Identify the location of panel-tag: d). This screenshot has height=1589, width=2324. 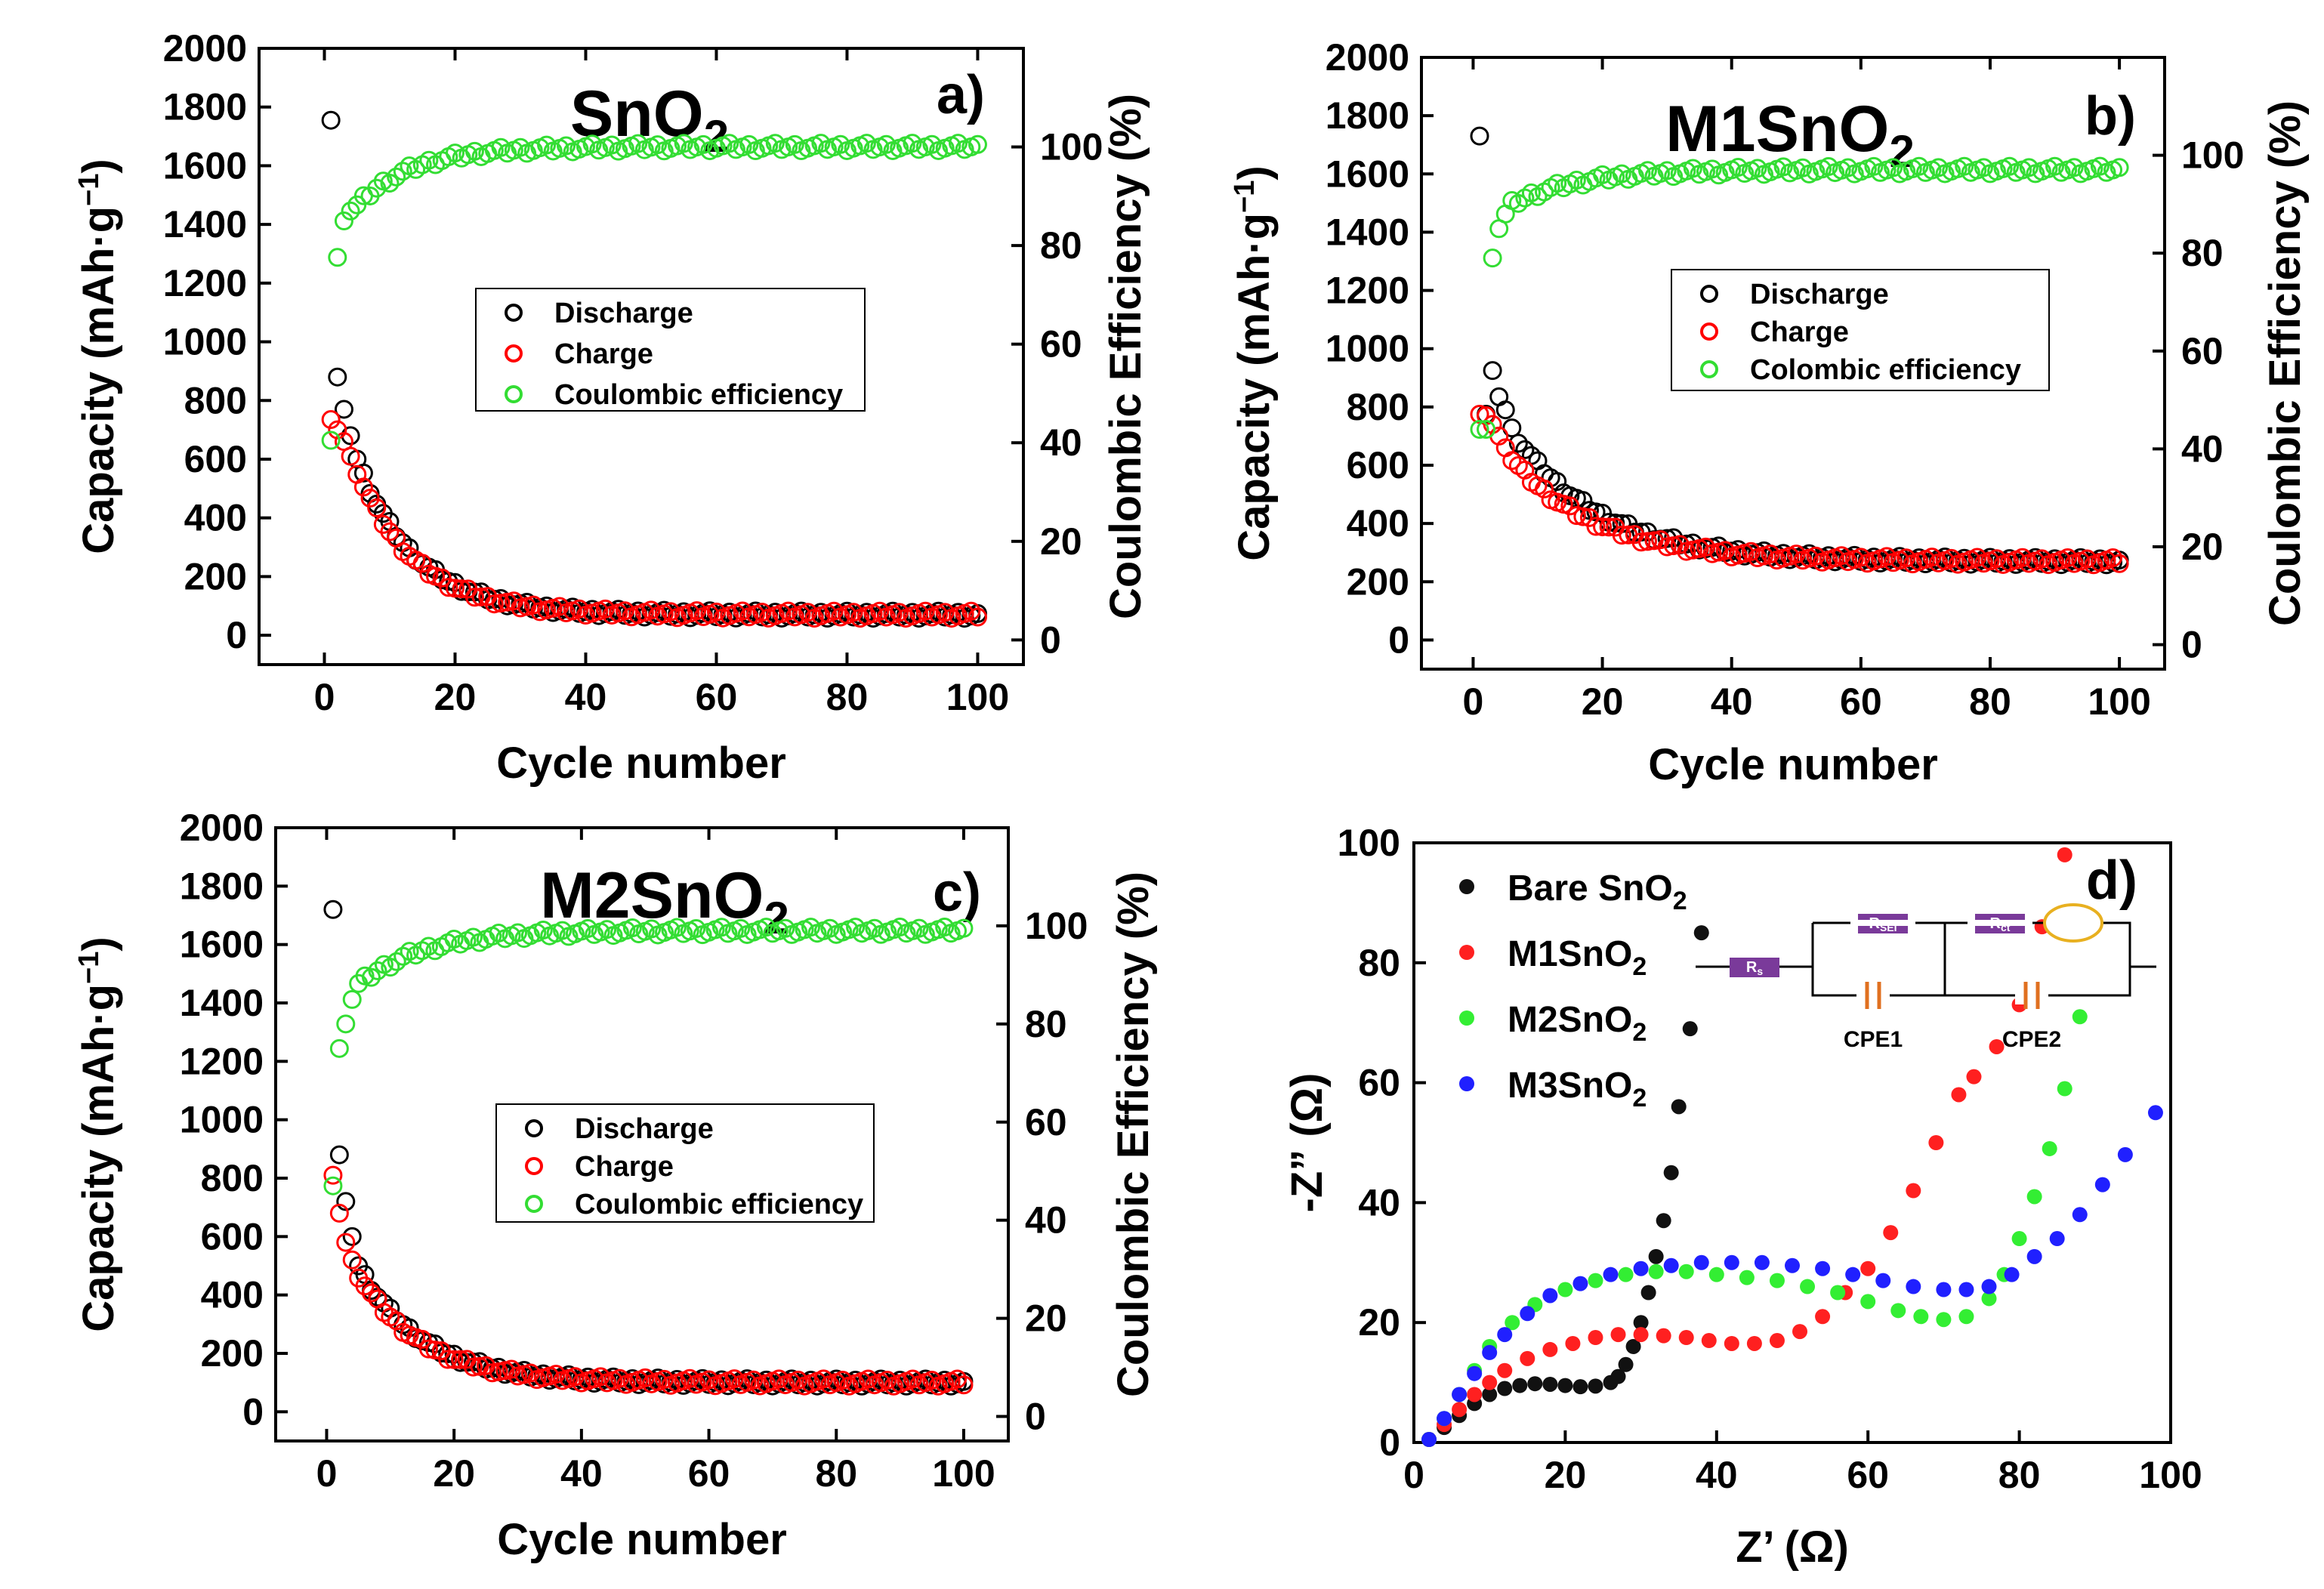
(2111, 880).